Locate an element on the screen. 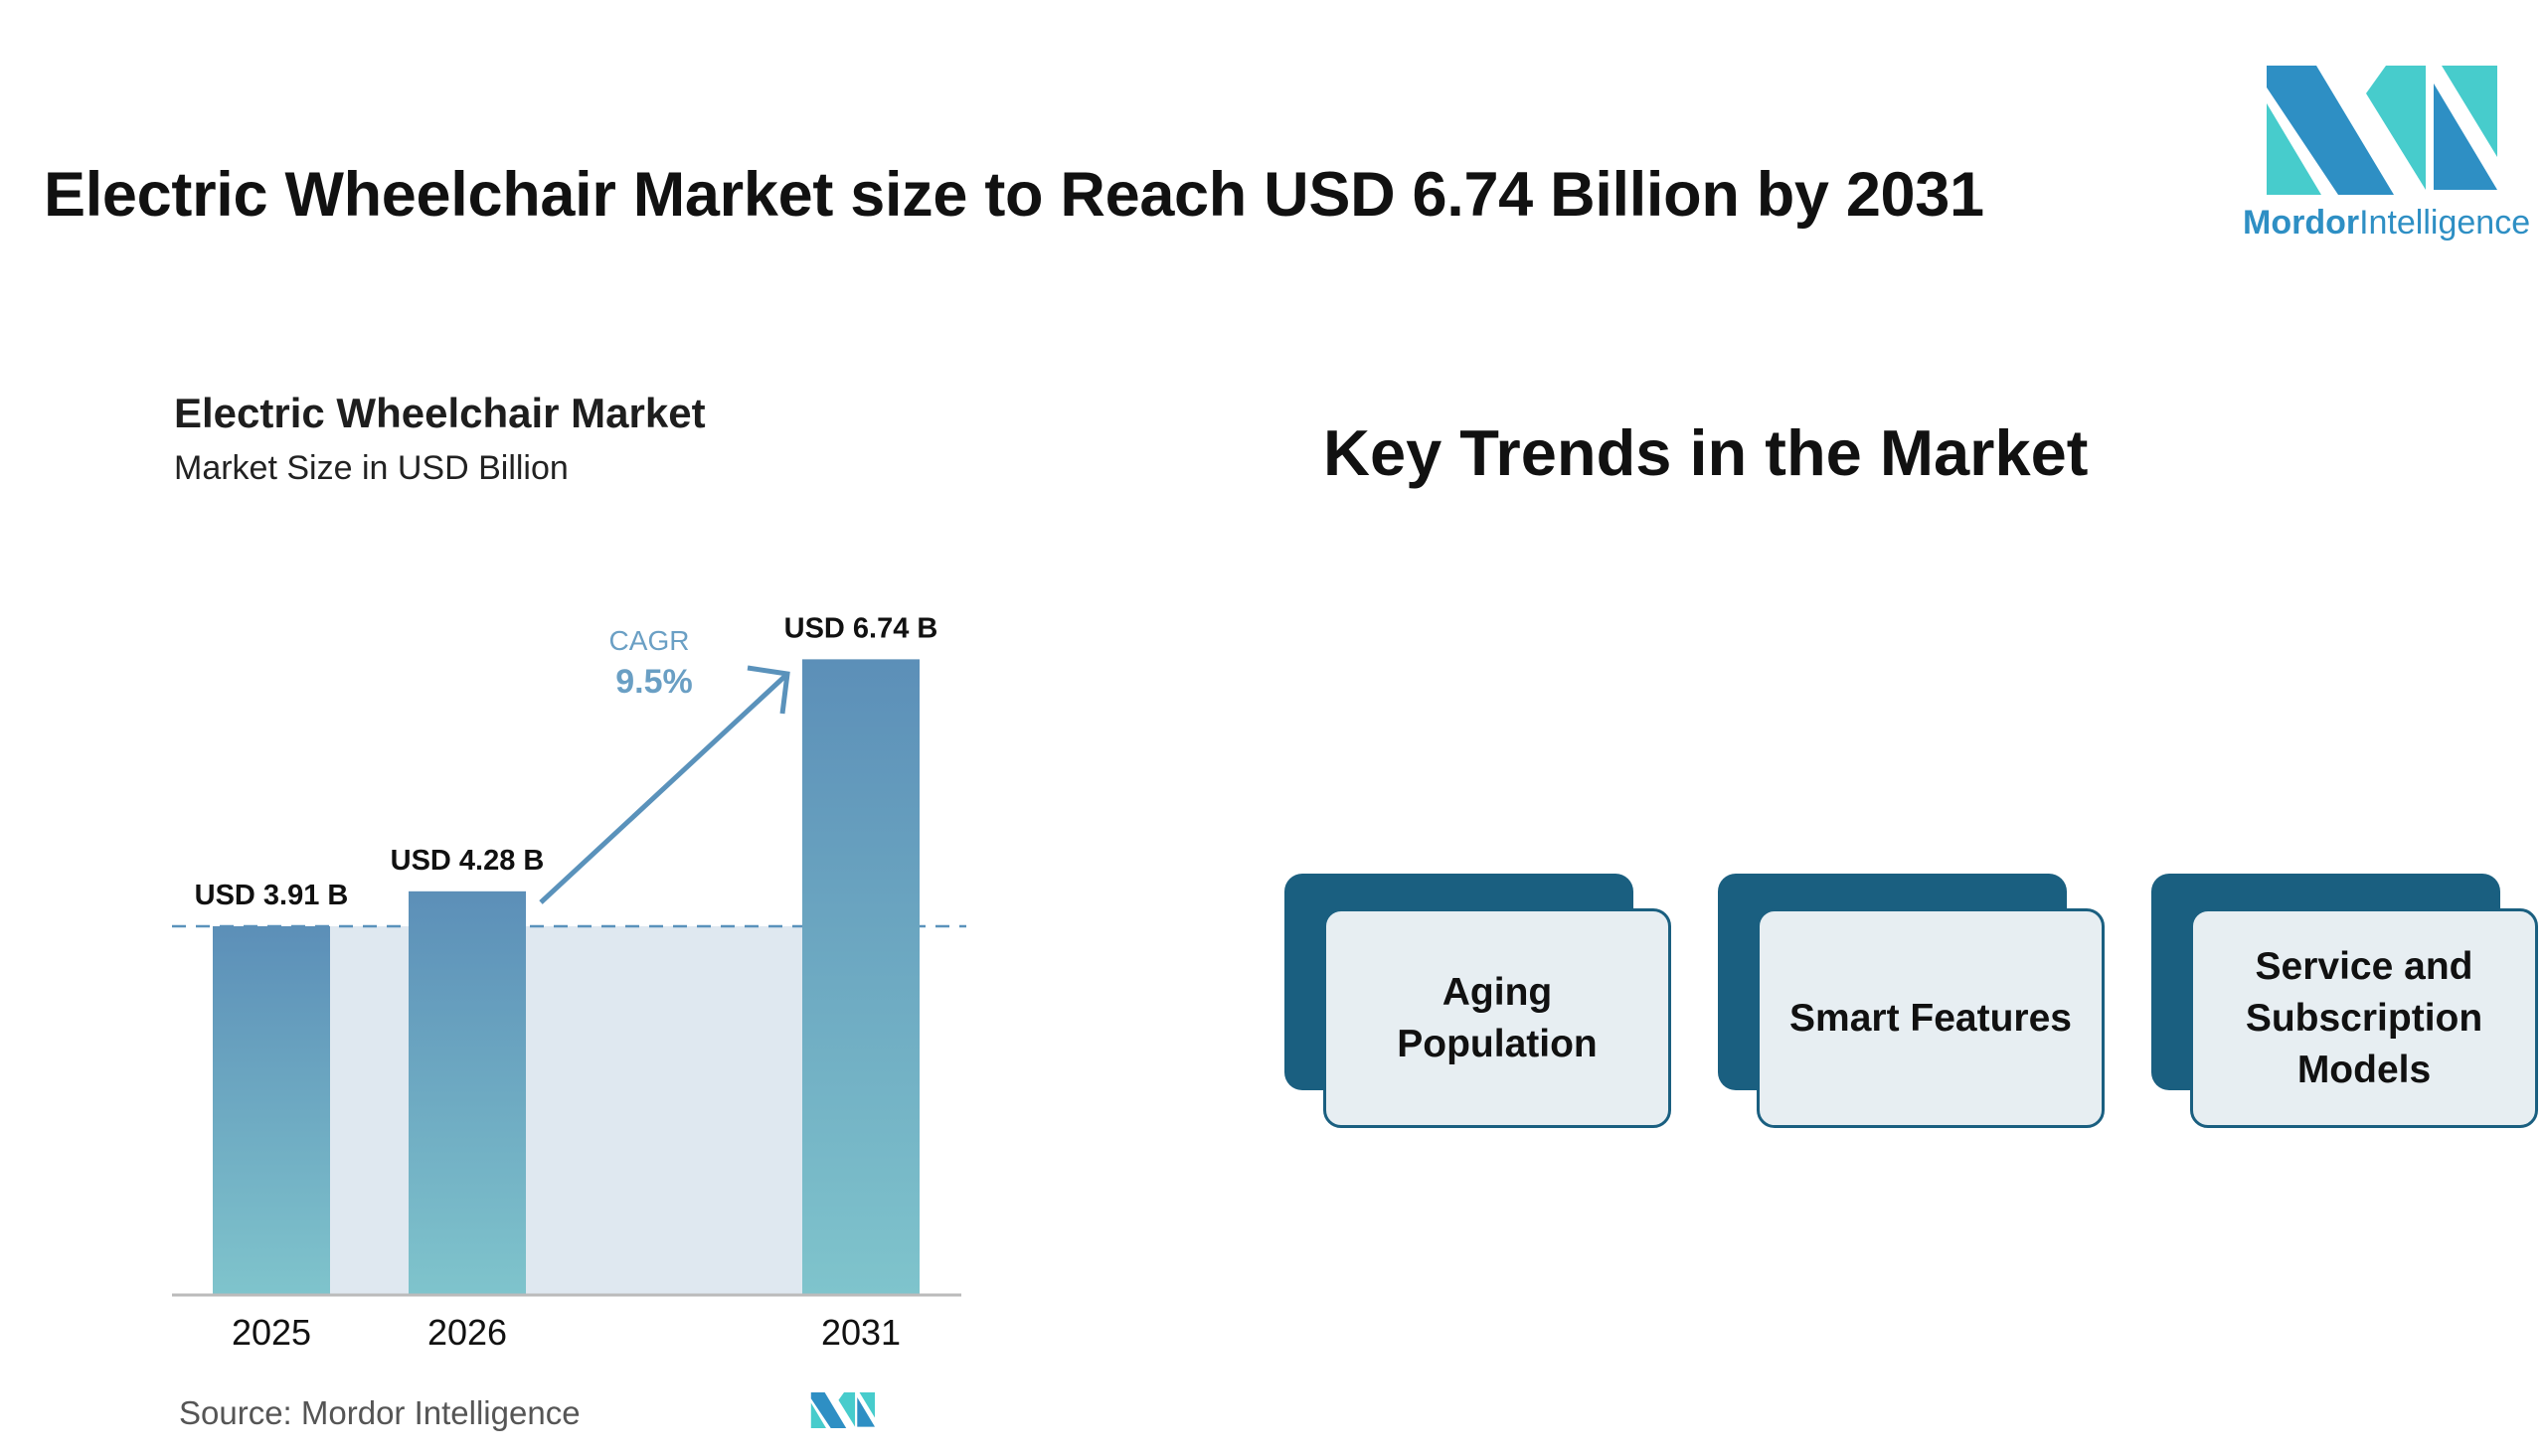 The height and width of the screenshot is (1456, 2545). bar-2025 is located at coordinates (271, 1110).